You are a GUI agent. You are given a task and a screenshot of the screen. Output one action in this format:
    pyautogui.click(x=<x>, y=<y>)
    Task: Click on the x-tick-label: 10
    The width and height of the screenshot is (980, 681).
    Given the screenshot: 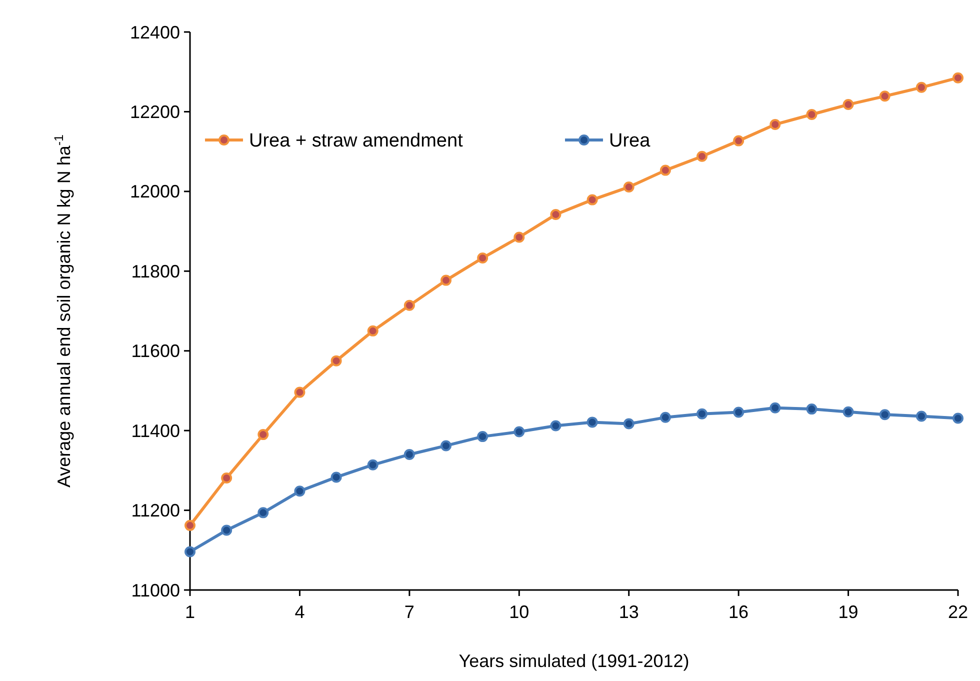 What is the action you would take?
    pyautogui.click(x=519, y=612)
    